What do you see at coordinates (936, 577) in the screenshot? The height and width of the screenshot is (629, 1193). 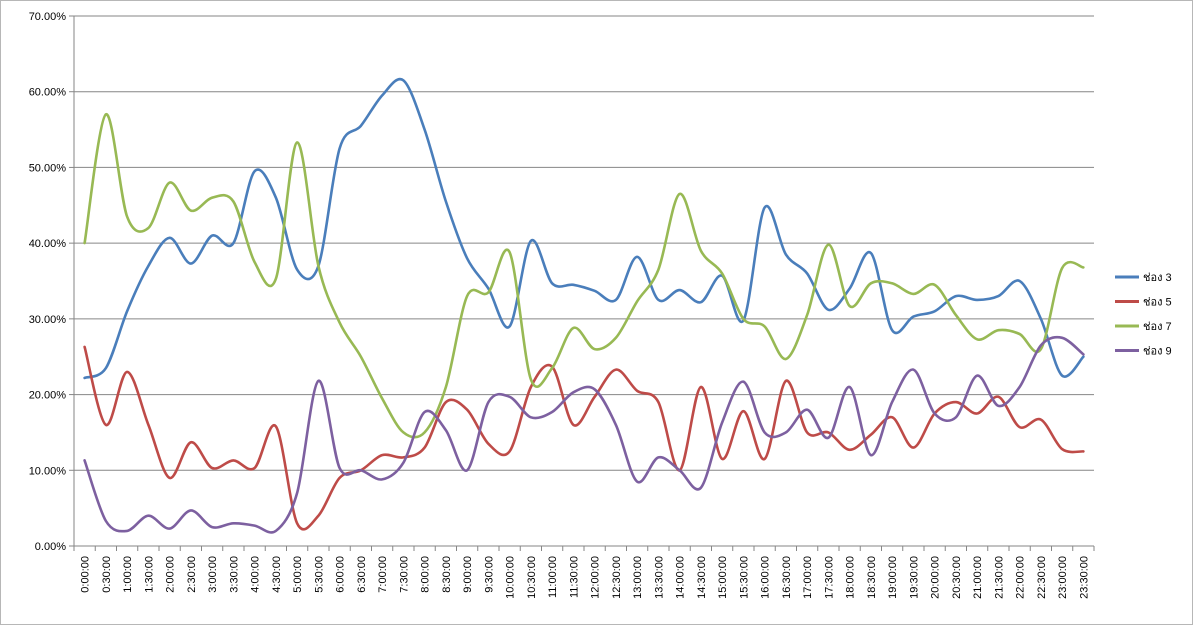 I see `x-tick-label: 20:00:00` at bounding box center [936, 577].